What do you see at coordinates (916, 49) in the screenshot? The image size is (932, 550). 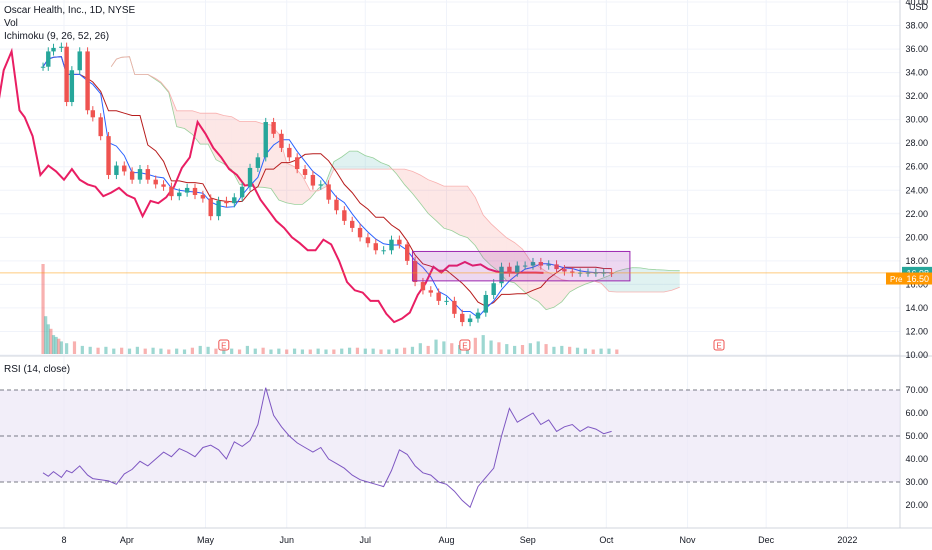 I see `price-axis-tick: 36.00` at bounding box center [916, 49].